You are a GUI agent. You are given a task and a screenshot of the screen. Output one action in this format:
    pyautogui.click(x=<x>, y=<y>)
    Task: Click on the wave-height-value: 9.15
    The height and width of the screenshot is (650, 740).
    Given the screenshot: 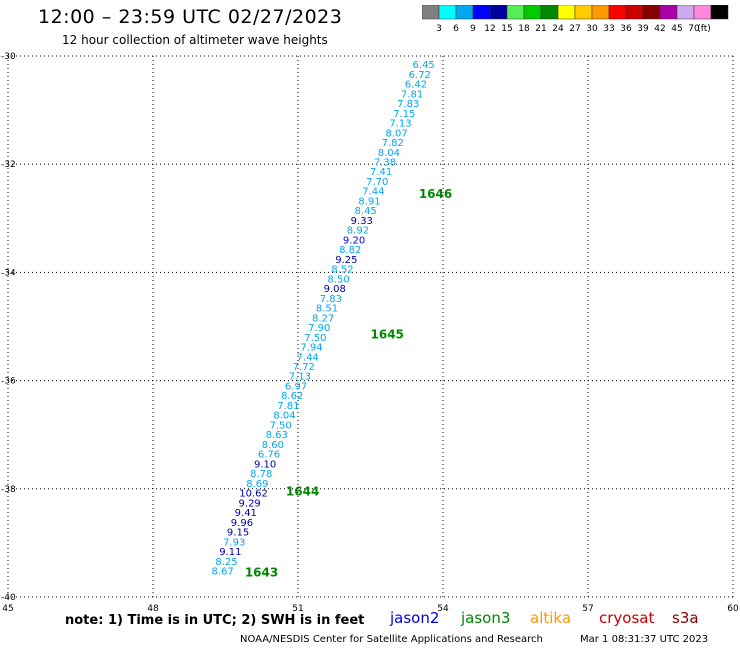 What is the action you would take?
    pyautogui.click(x=238, y=533)
    